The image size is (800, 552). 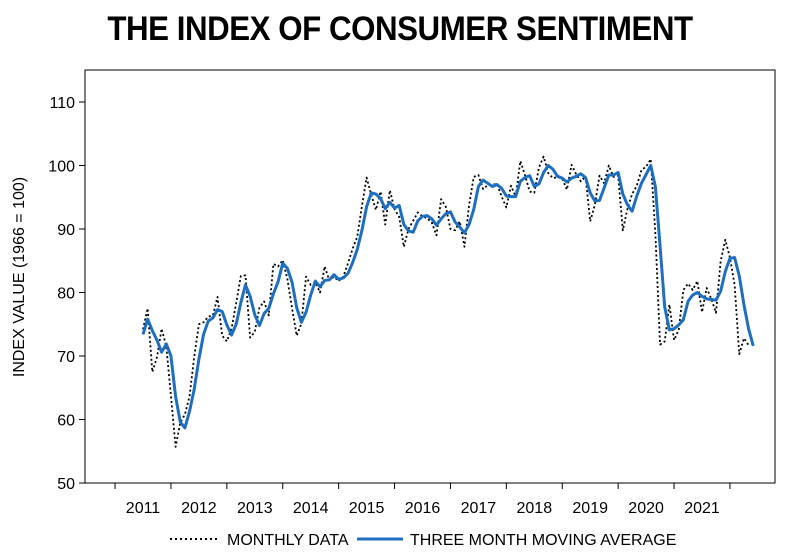 What do you see at coordinates (535, 508) in the screenshot?
I see `x-tick-label: 2018` at bounding box center [535, 508].